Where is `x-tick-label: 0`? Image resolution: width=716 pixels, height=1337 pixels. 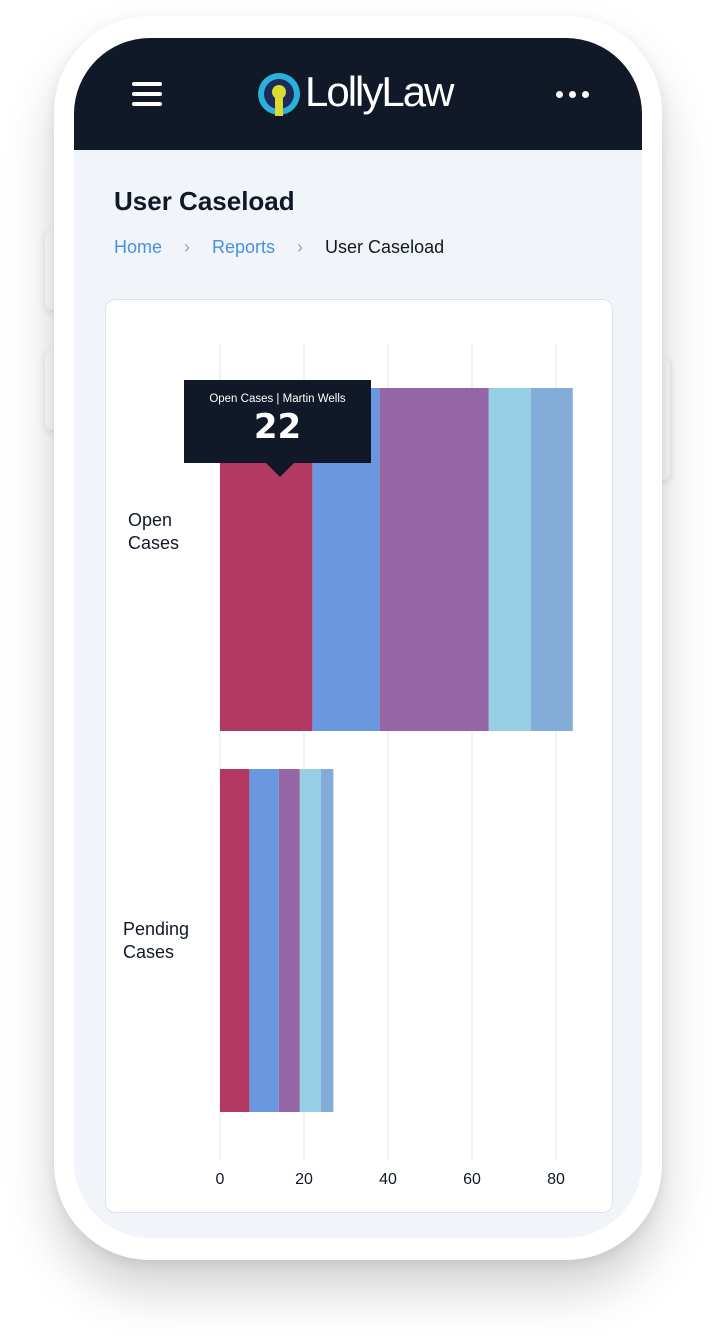 x-tick-label: 0 is located at coordinates (220, 1179).